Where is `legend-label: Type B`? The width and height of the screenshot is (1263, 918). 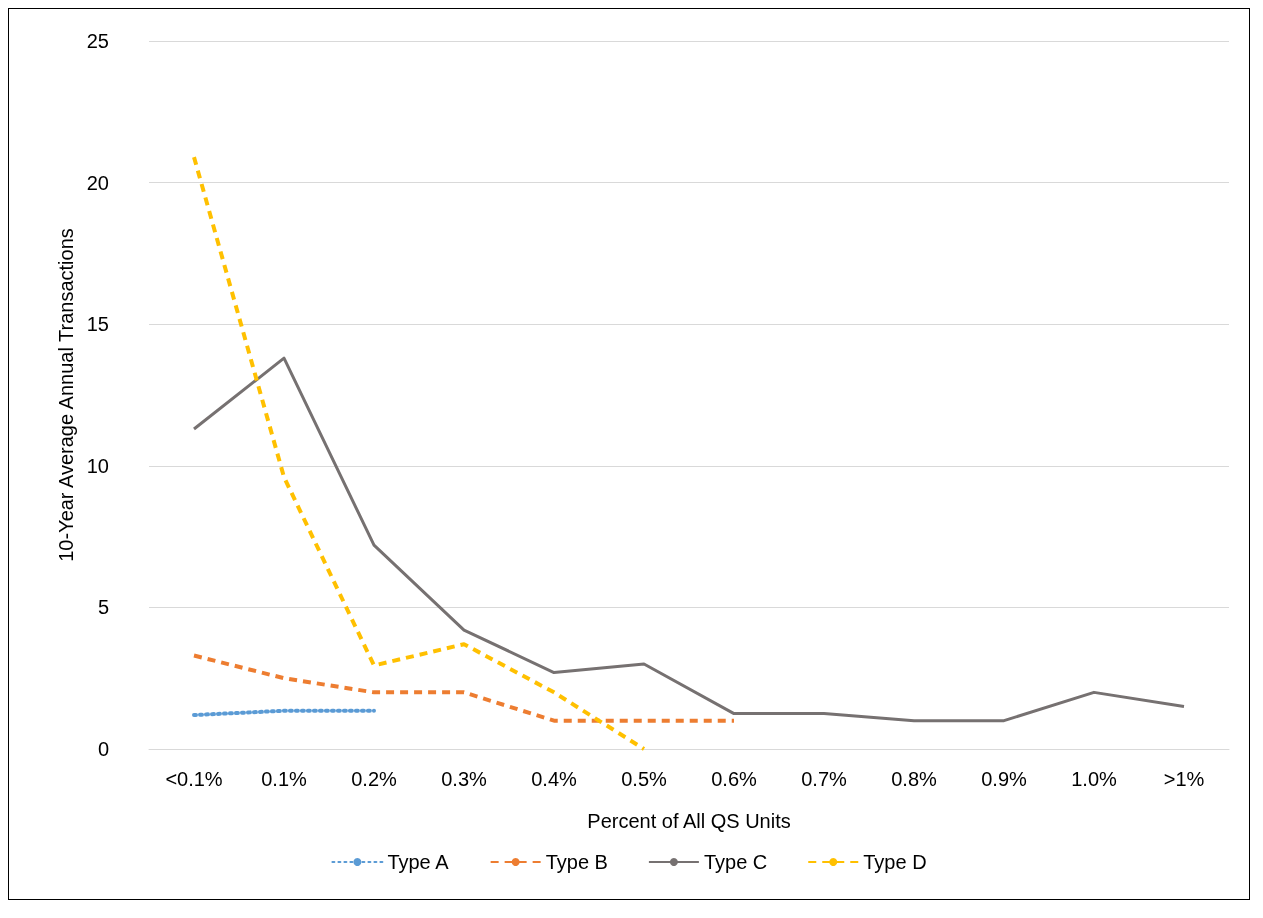 legend-label: Type B is located at coordinates (576, 862).